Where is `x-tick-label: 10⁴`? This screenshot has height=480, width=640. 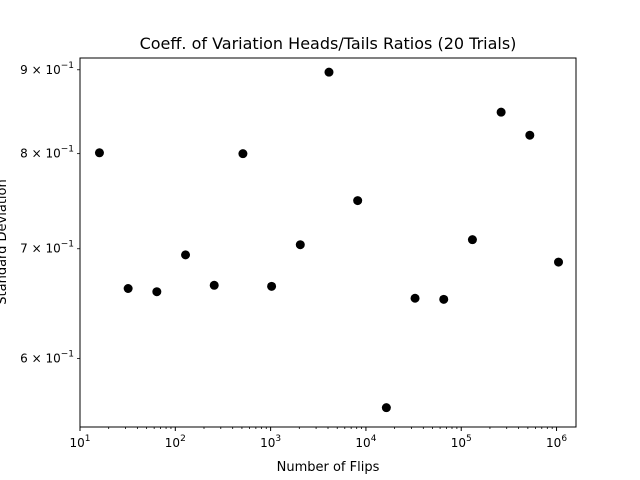 x-tick-label: 10⁴ is located at coordinates (365, 442).